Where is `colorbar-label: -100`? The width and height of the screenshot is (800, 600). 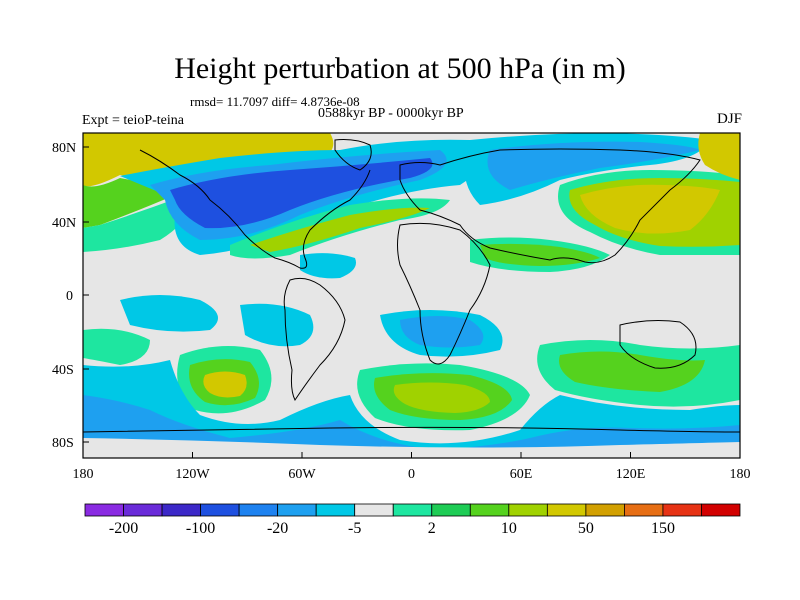 colorbar-label: -100 is located at coordinates (200, 528).